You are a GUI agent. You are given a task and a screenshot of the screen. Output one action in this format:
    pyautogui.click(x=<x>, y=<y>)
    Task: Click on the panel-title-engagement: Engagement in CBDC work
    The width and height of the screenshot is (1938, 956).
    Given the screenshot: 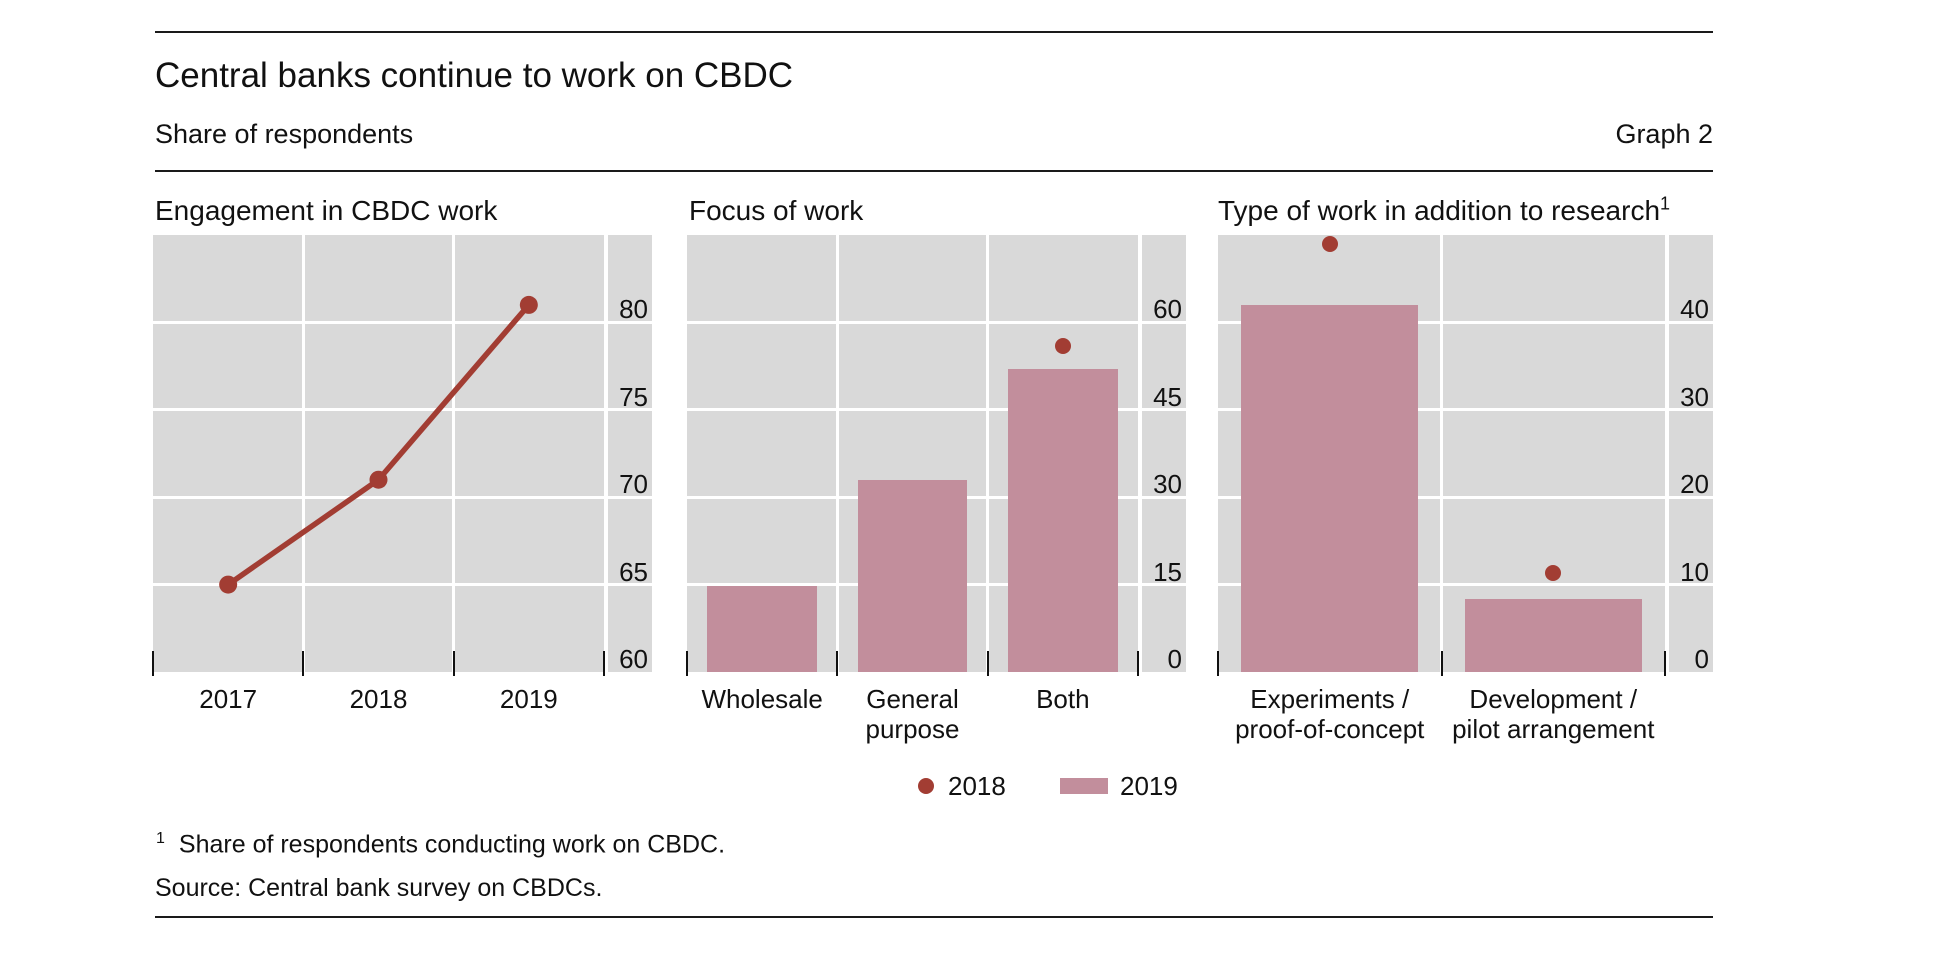 What is the action you would take?
    pyautogui.click(x=326, y=210)
    